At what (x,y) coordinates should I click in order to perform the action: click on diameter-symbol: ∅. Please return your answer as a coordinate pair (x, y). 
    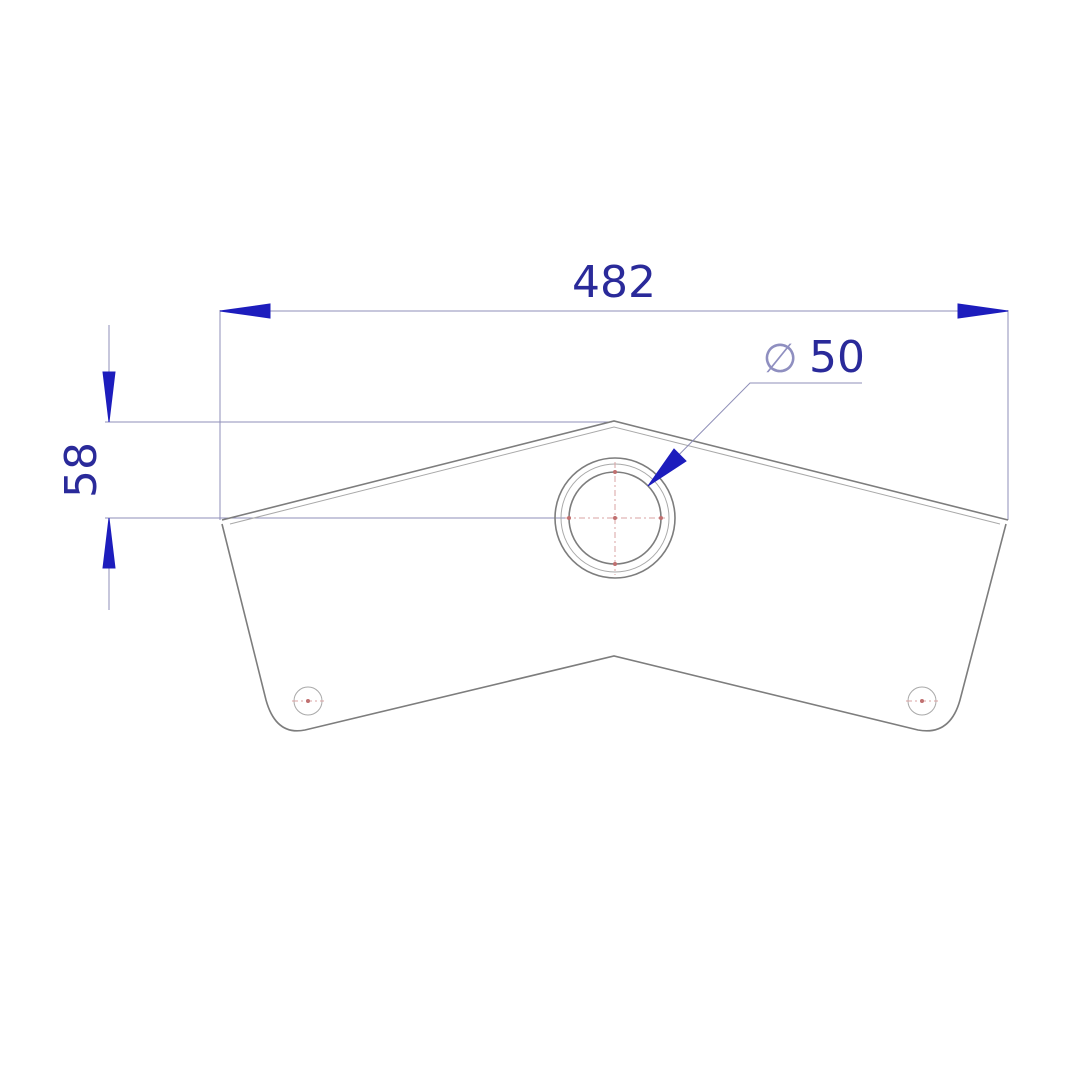
    Looking at the image, I should click on (780, 359).